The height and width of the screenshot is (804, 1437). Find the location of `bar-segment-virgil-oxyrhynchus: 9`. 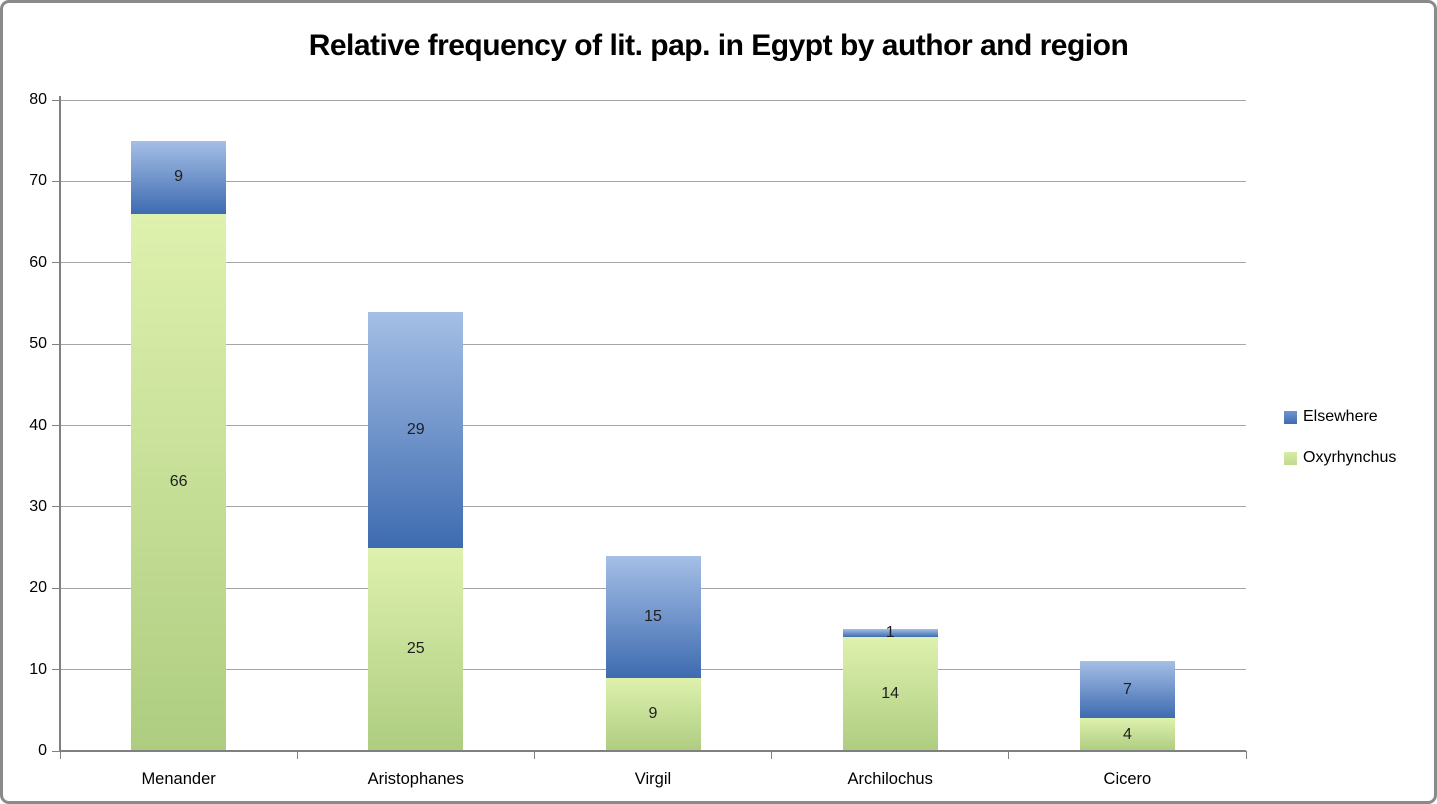

bar-segment-virgil-oxyrhynchus: 9 is located at coordinates (653, 714).